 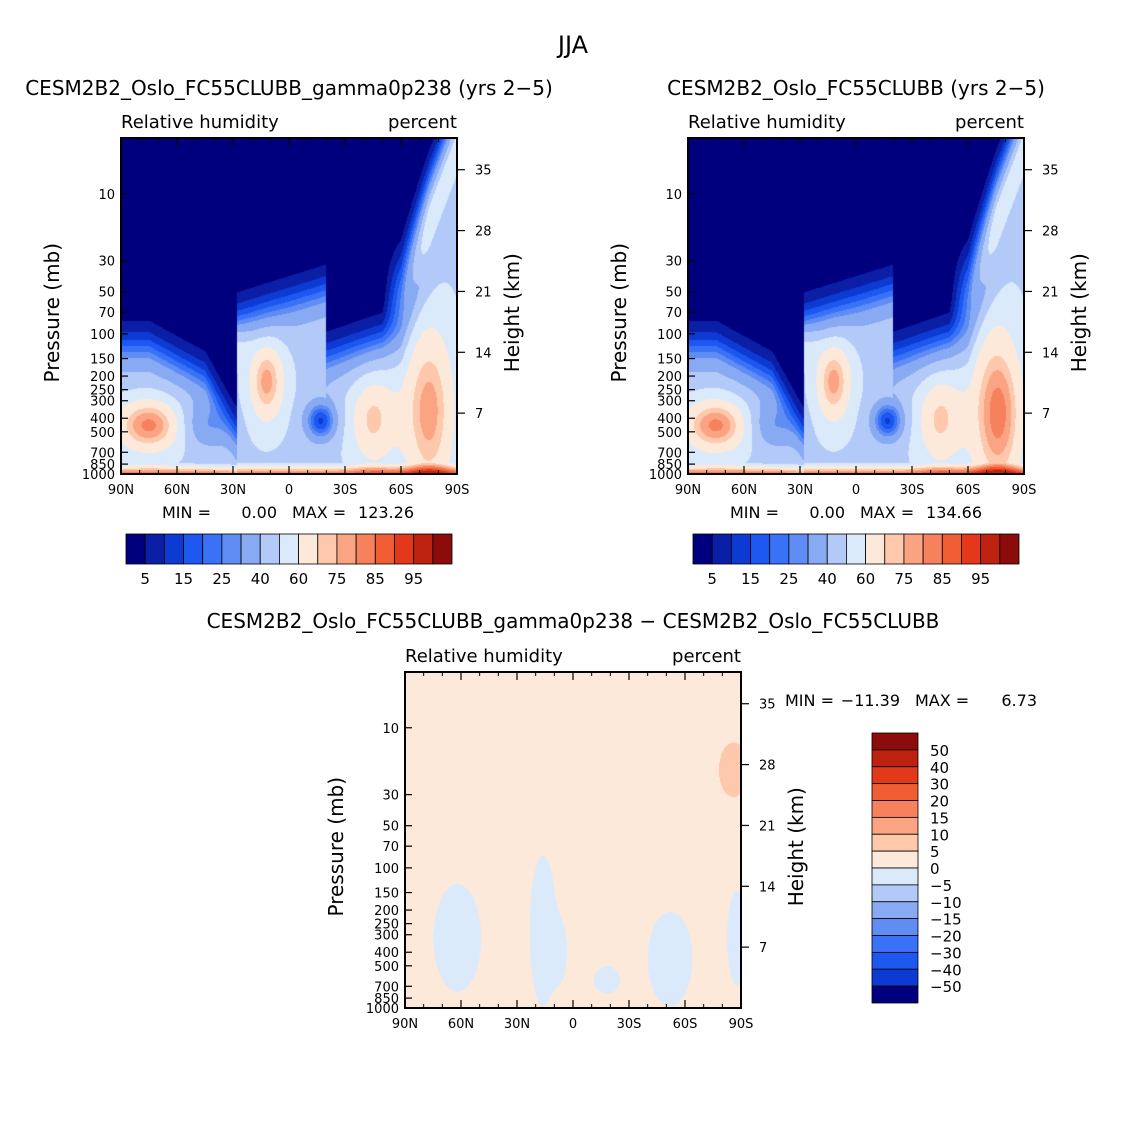 I want to click on y-tick-label: 100, so click(x=669, y=335).